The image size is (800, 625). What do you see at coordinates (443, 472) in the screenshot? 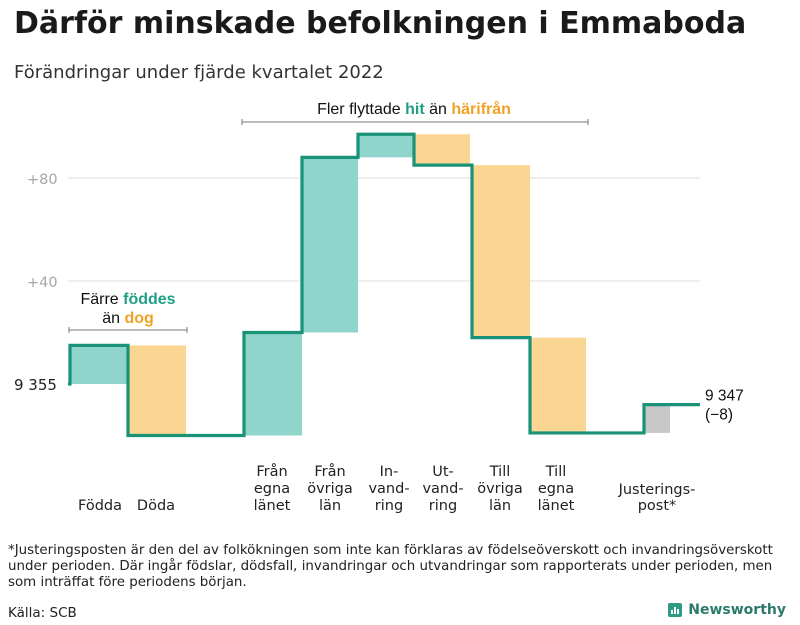
I see `x-category-label: Ut-` at bounding box center [443, 472].